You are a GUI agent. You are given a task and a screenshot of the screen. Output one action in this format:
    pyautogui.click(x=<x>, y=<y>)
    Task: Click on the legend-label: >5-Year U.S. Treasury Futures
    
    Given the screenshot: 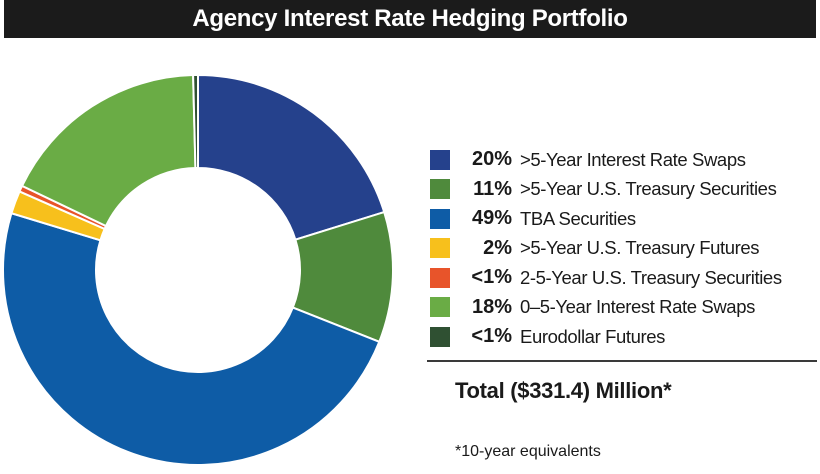 What is the action you would take?
    pyautogui.click(x=640, y=248)
    